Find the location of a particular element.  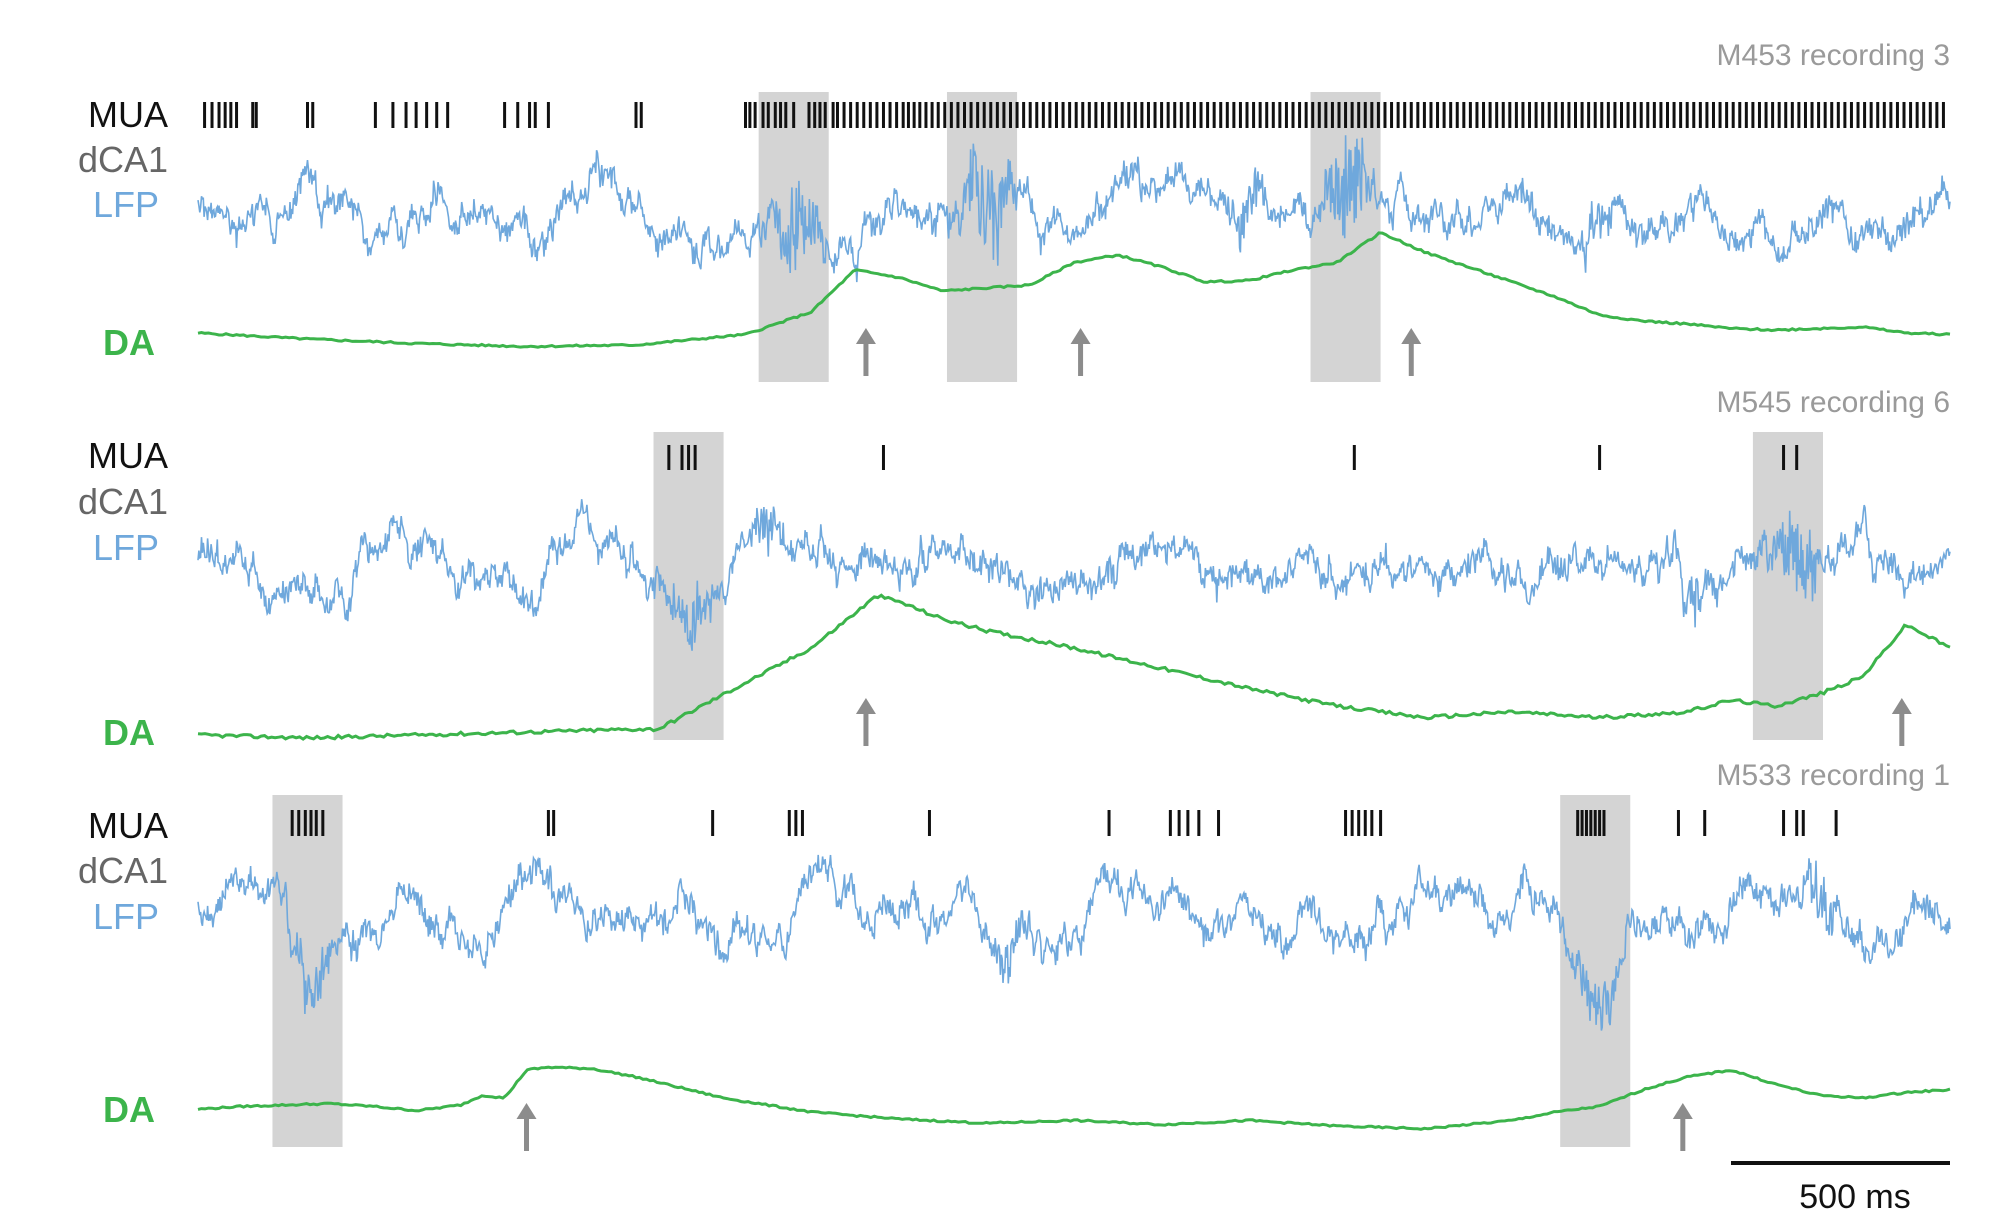

panel-title: M533 recording 1 is located at coordinates (1833, 775).